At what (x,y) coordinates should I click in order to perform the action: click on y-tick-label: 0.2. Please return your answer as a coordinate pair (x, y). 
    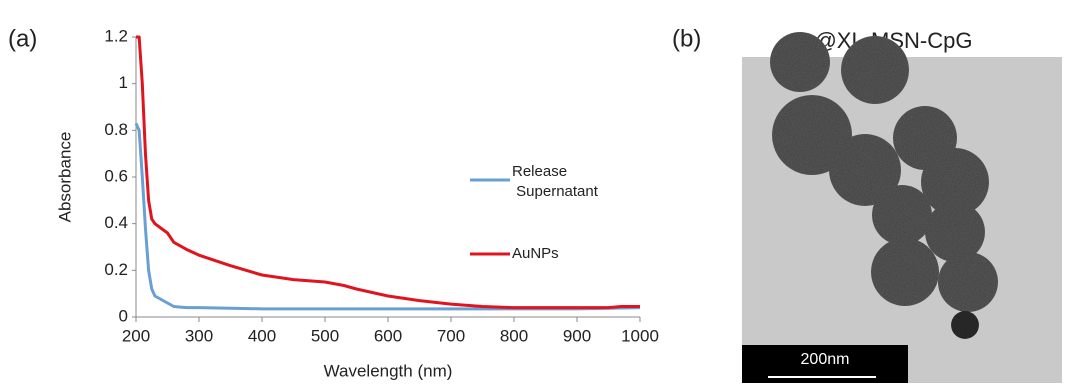
    Looking at the image, I should click on (116, 269).